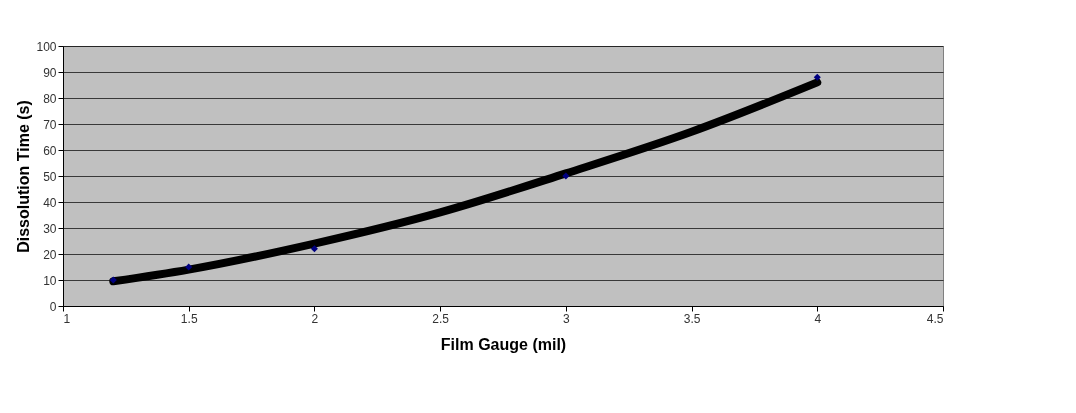  Describe the element at coordinates (50, 228) in the screenshot. I see `y-tick-label: 30` at that location.